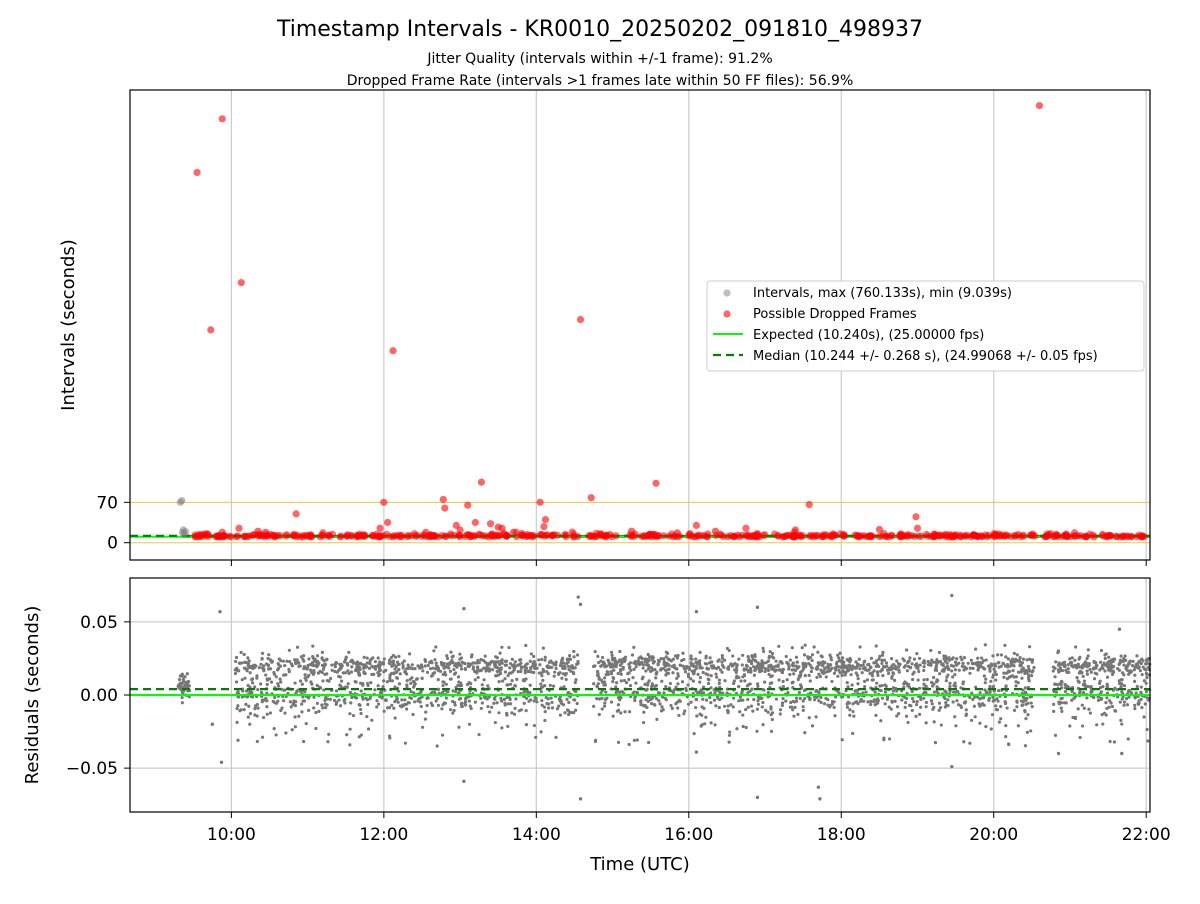  Describe the element at coordinates (107, 503) in the screenshot. I see `intervals-y-tick-label: 70` at that location.